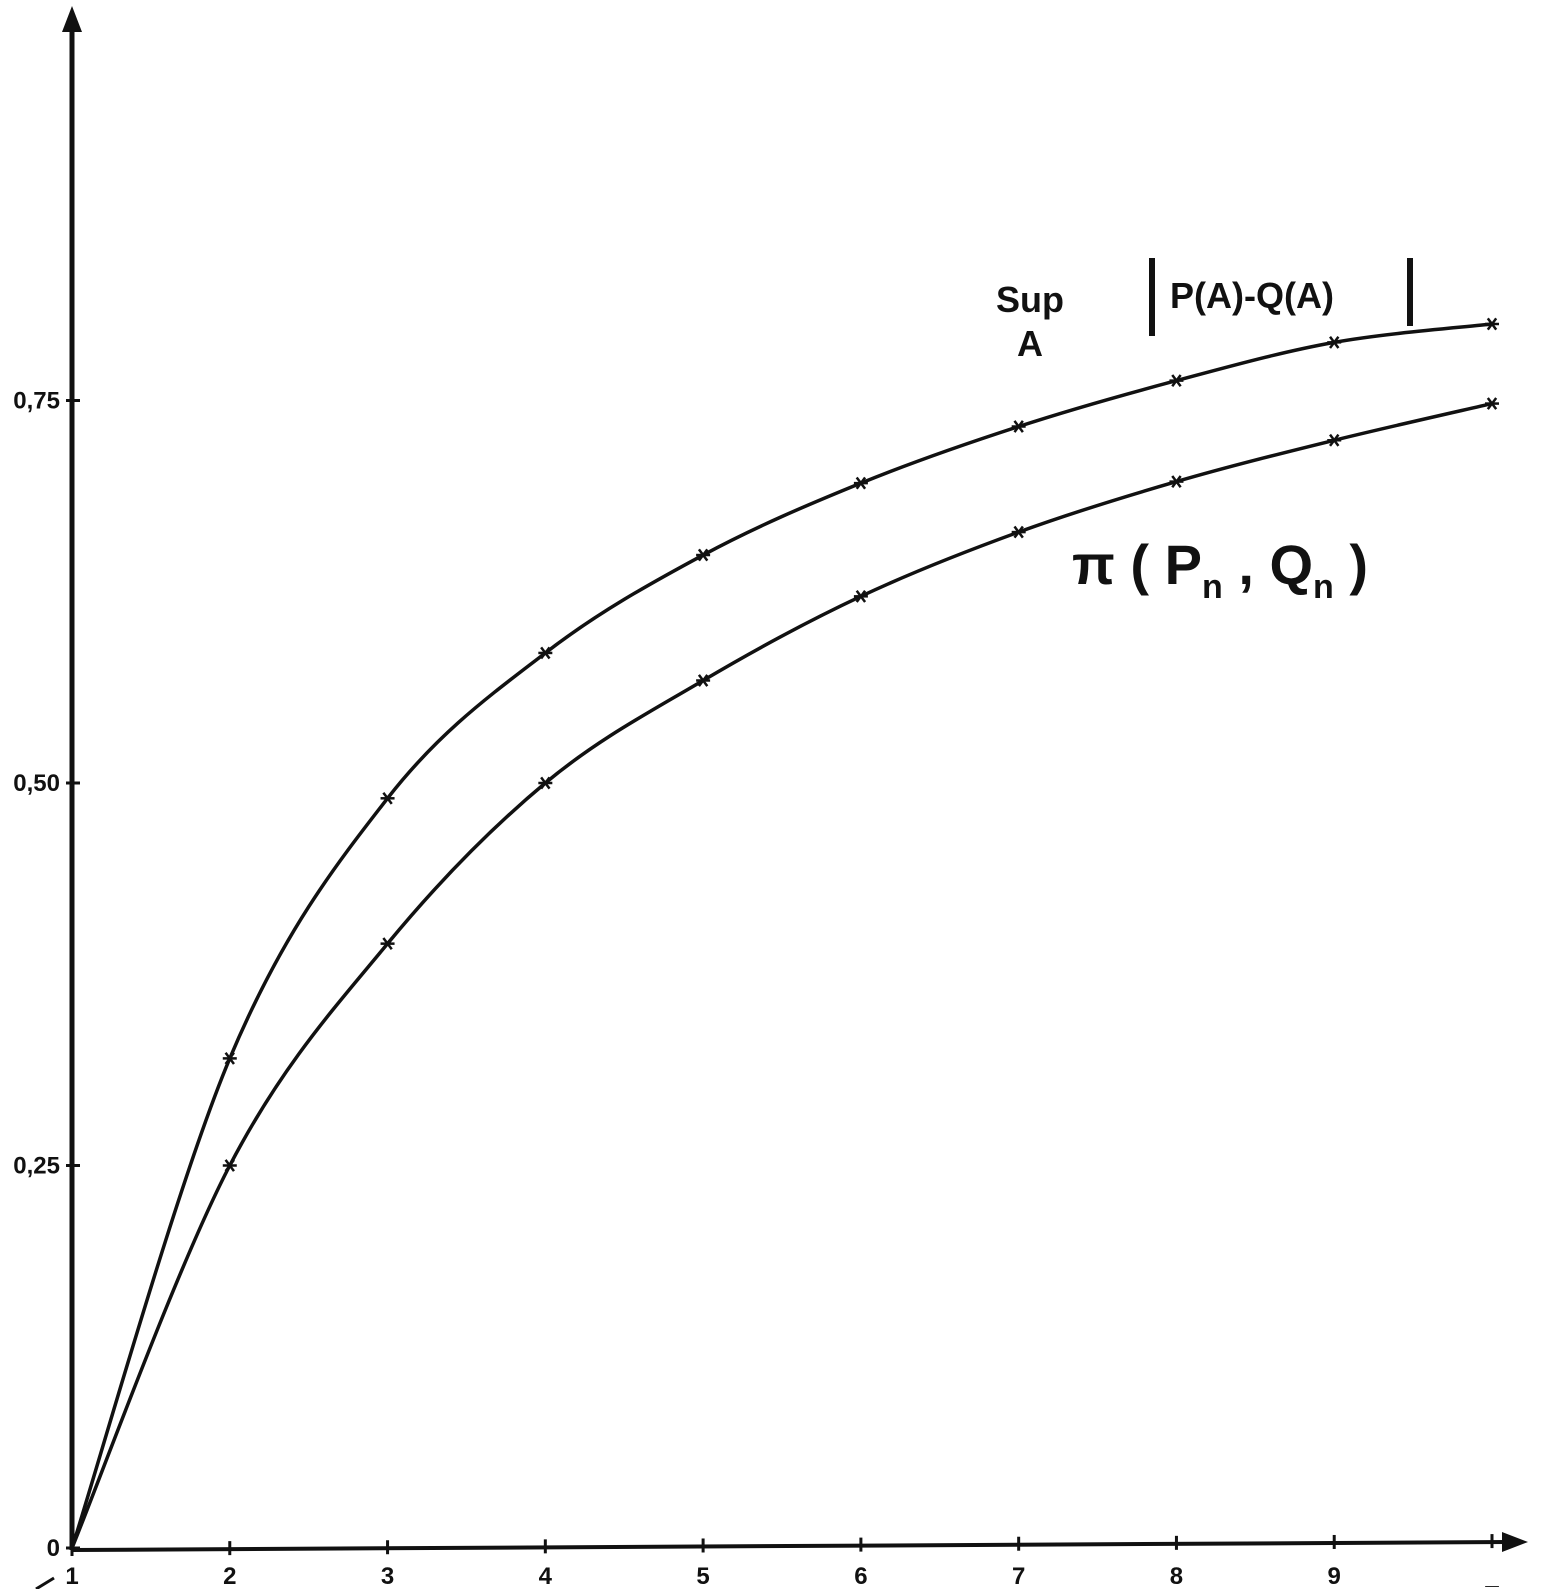  Describe the element at coordinates (1176, 1576) in the screenshot. I see `x-tick-label: 8` at that location.